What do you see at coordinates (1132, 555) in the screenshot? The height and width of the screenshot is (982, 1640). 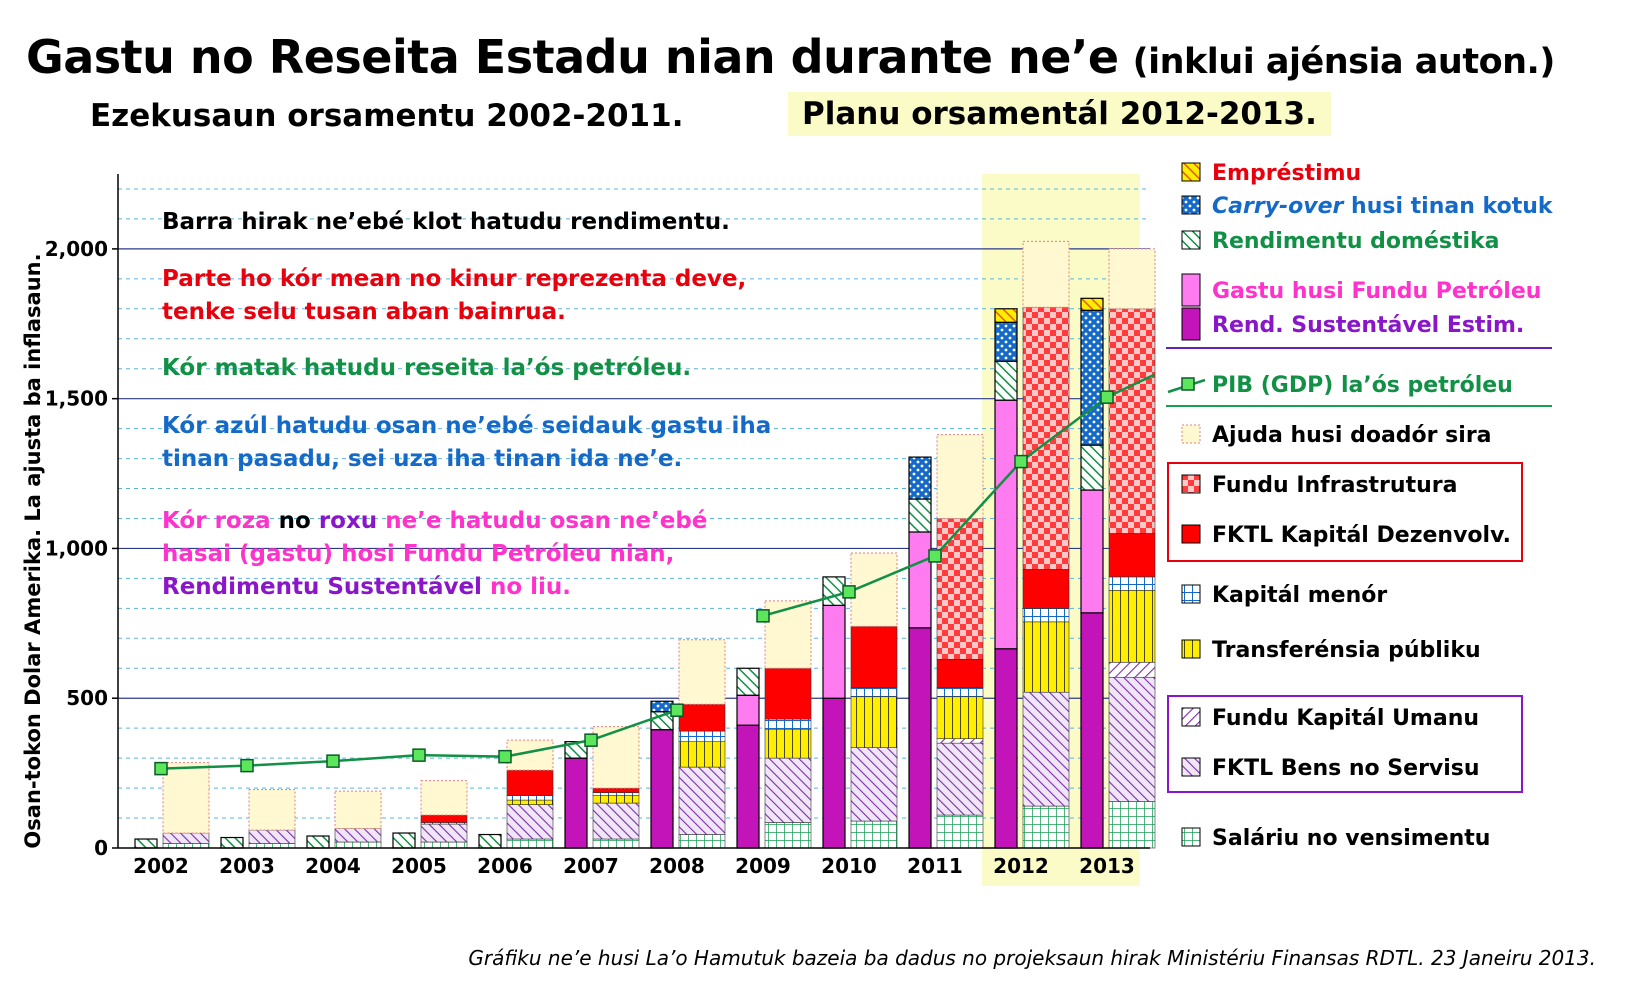 I see `bar-expenditure-solid-red-2013` at bounding box center [1132, 555].